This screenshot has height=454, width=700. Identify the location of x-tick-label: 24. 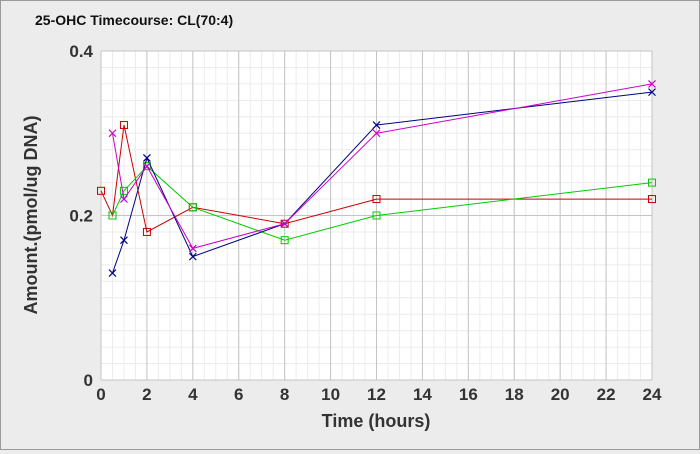
(652, 394).